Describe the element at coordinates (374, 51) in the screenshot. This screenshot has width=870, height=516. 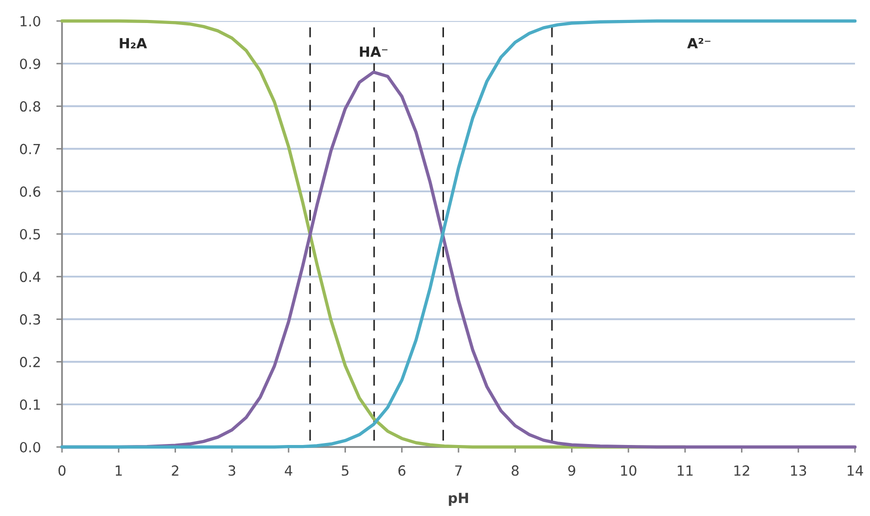
I see `series-label: HA⁻` at that location.